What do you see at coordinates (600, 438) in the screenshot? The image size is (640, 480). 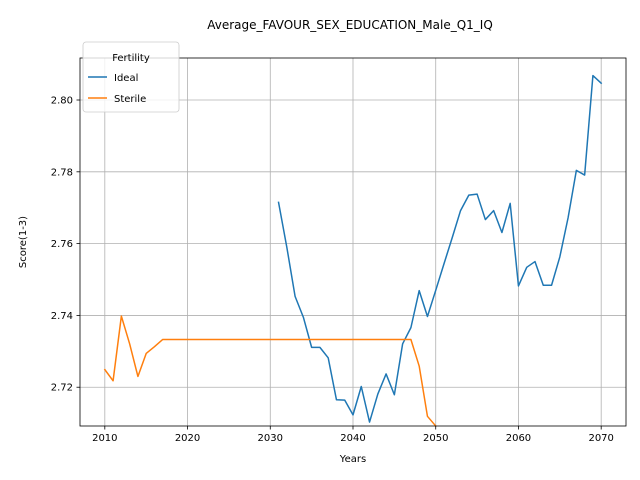 I see `x-tick-label: 2070` at bounding box center [600, 438].